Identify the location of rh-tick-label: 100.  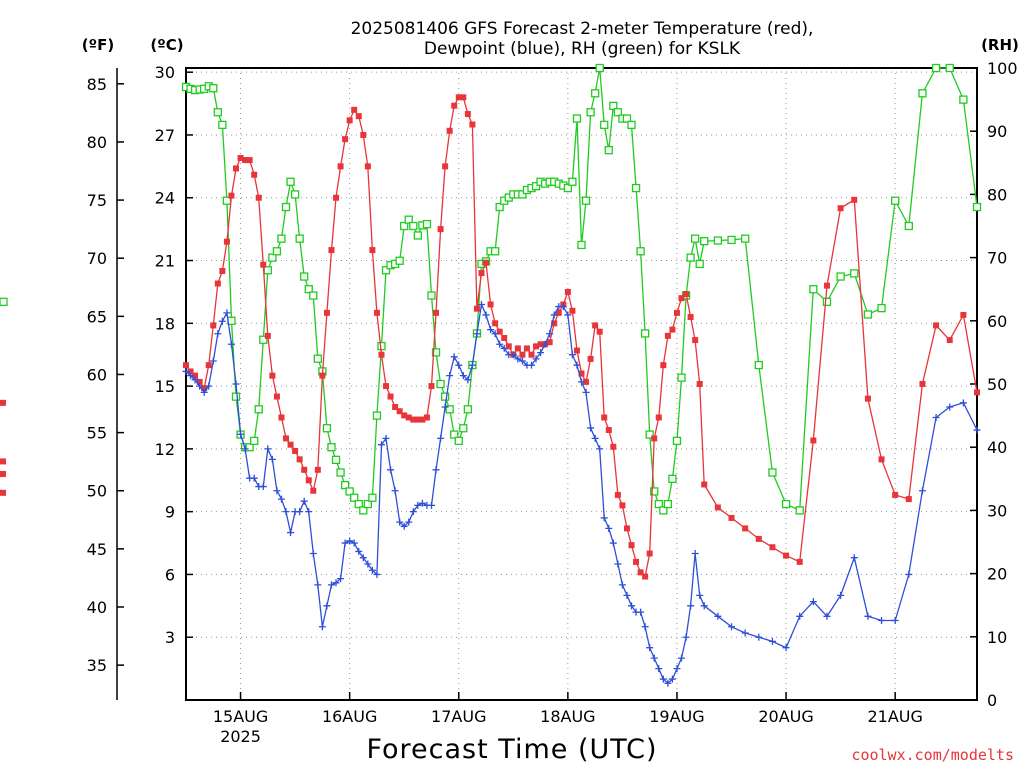
(1002, 68).